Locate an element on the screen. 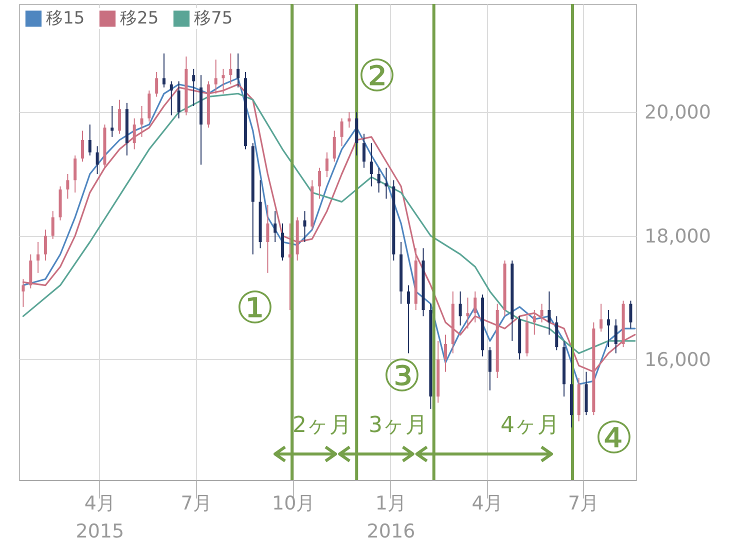 The image size is (750, 556). y-tick-label: 18,000 is located at coordinates (677, 236).